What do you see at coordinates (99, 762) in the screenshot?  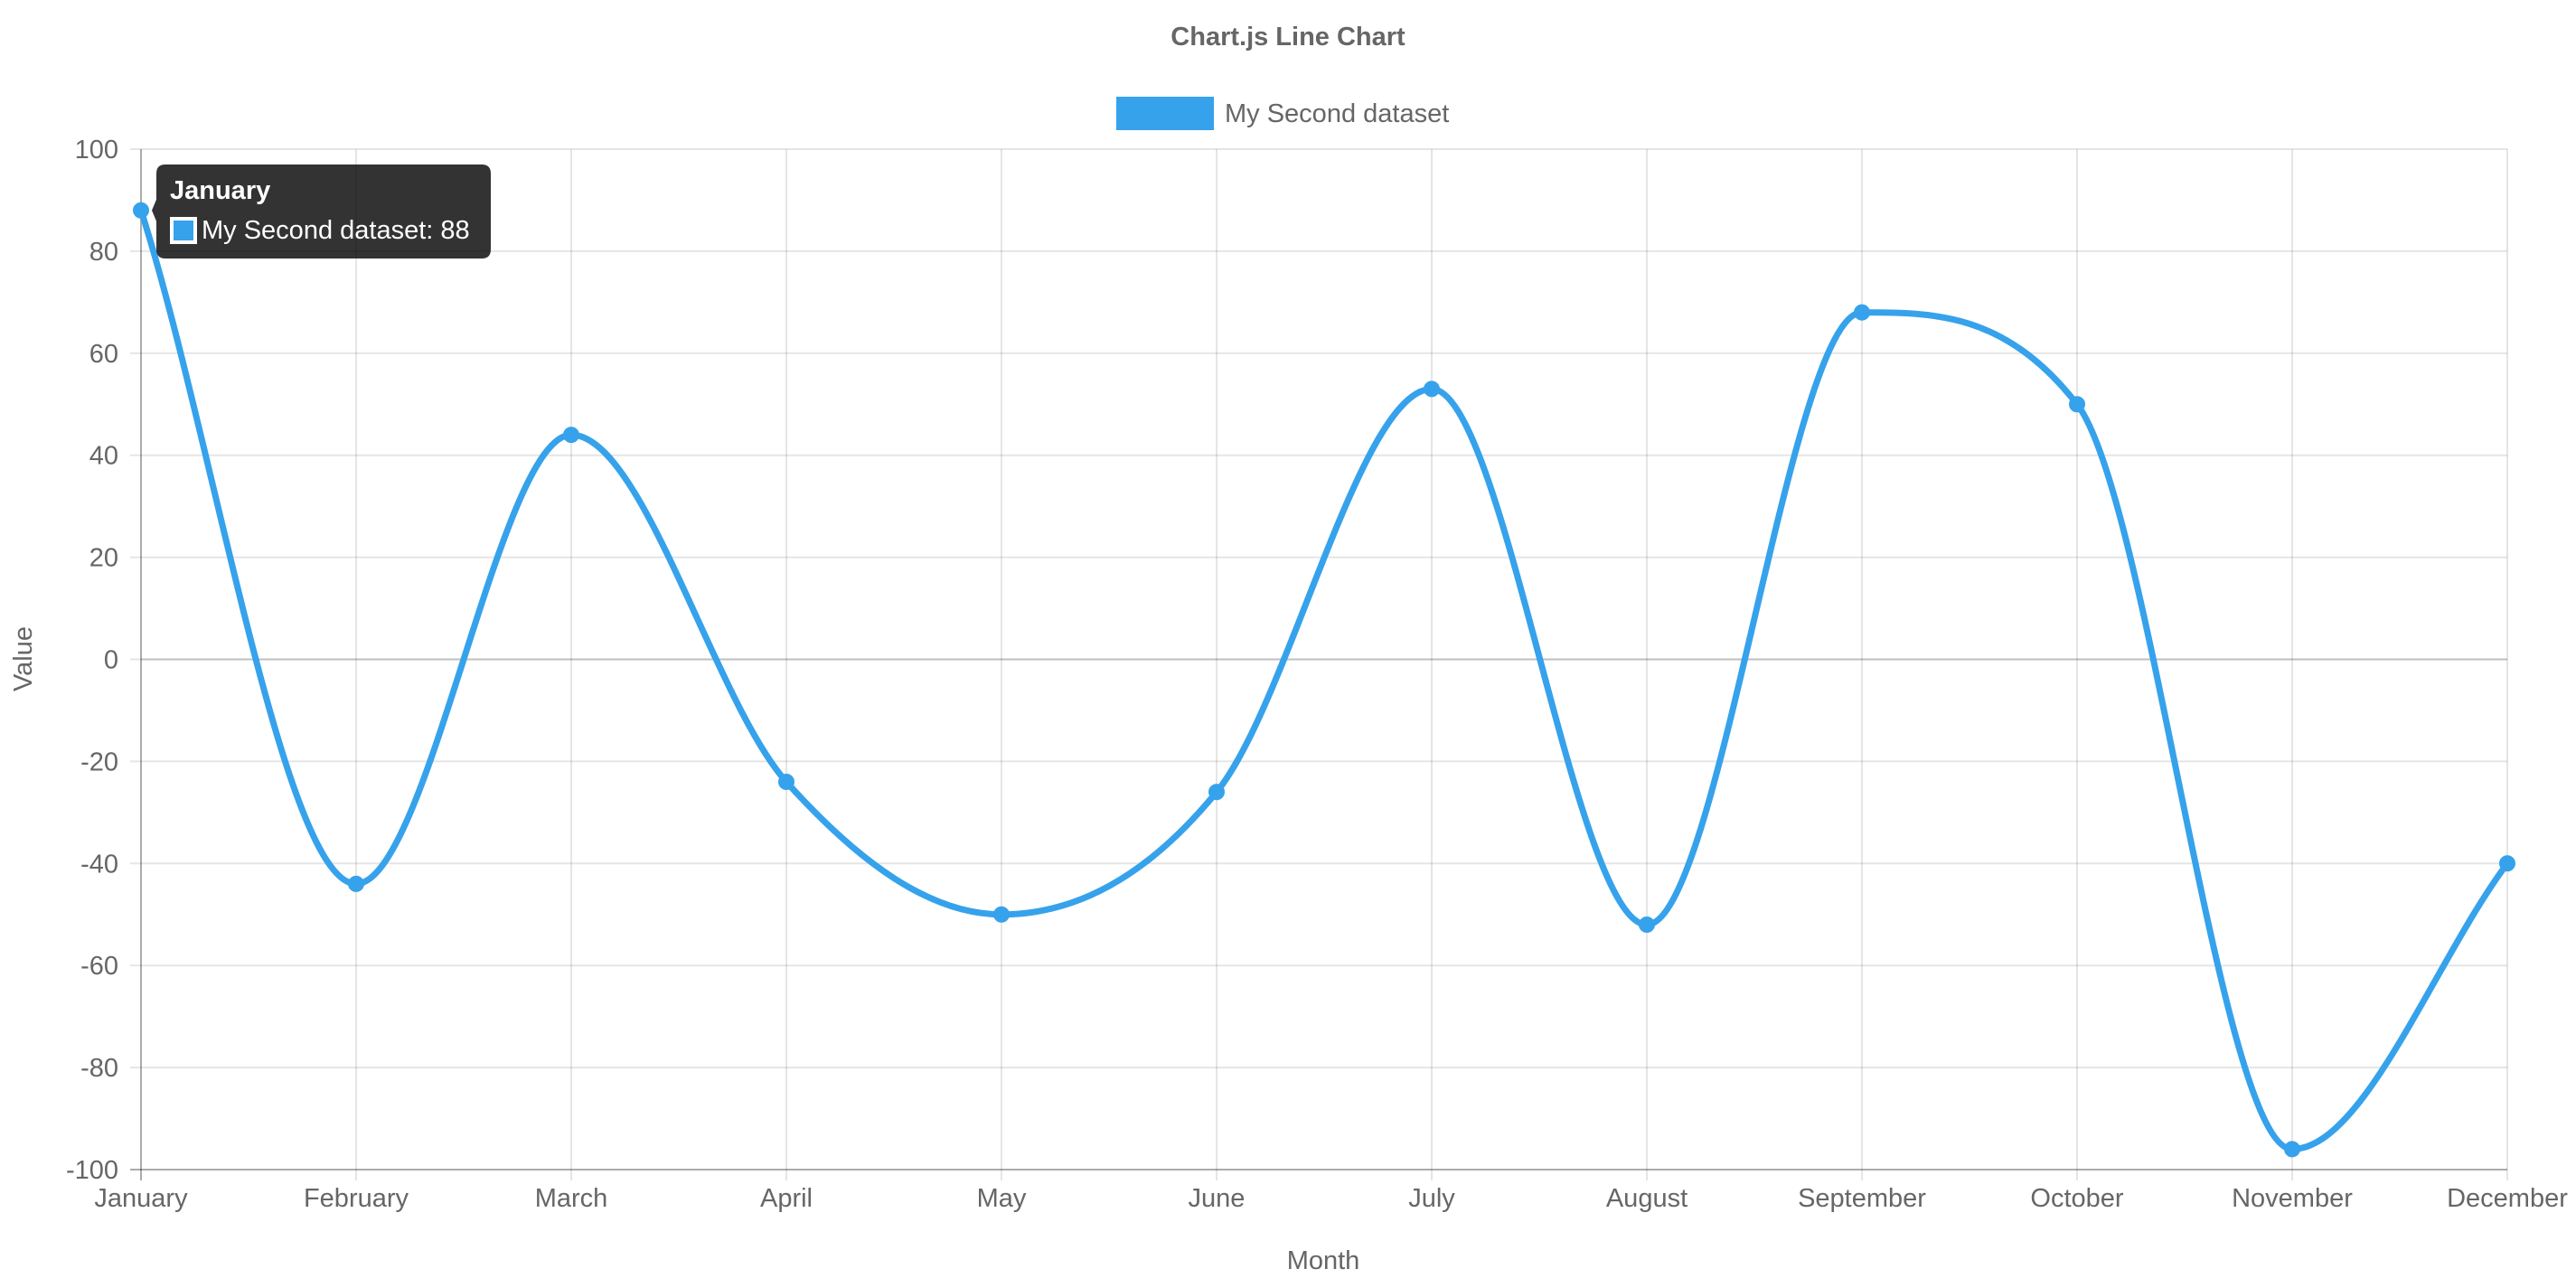 I see `y-tick-label: -20` at bounding box center [99, 762].